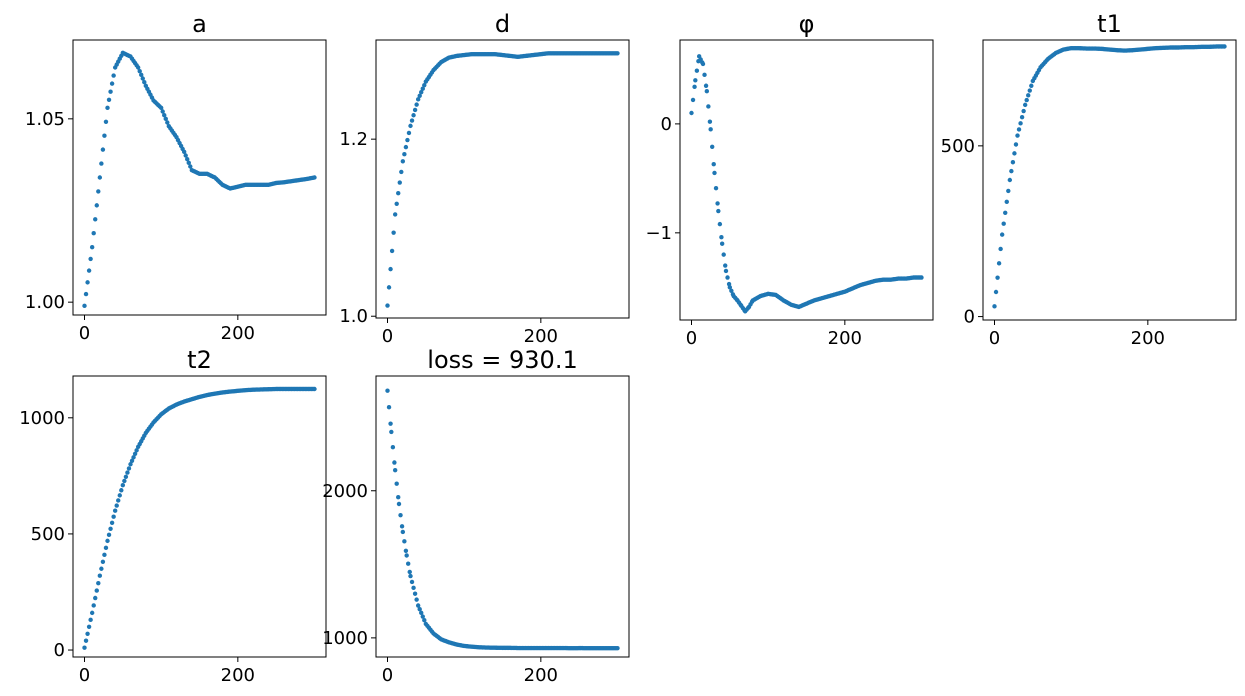 The height and width of the screenshot is (696, 1245). What do you see at coordinates (807, 24) in the screenshot?
I see `chart-title-2: φ` at bounding box center [807, 24].